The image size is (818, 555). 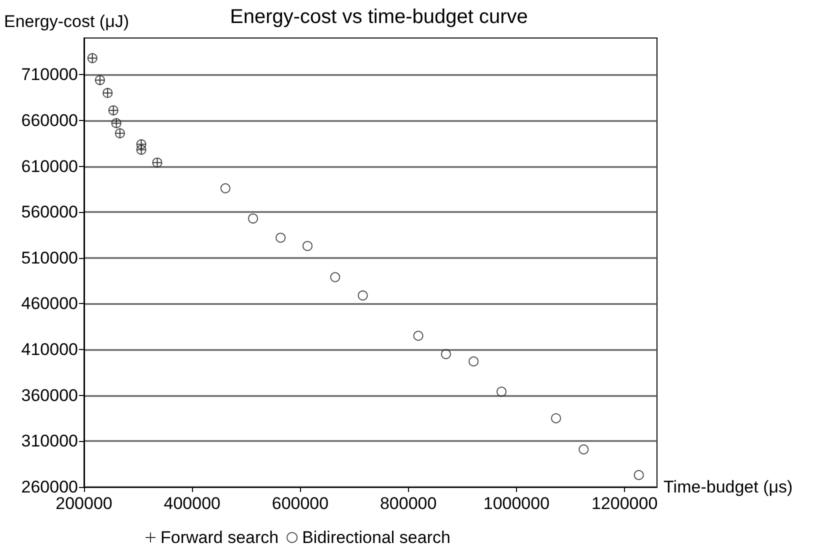 What do you see at coordinates (49, 74) in the screenshot?
I see `y-tick-label: 710000` at bounding box center [49, 74].